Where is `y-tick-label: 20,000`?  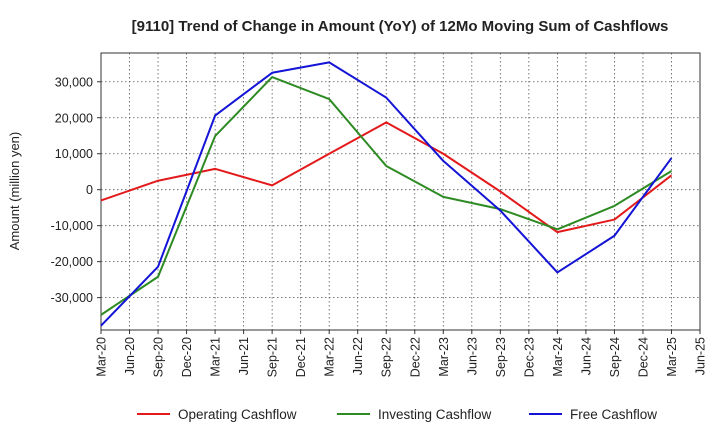 y-tick-label: 20,000 is located at coordinates (74, 118).